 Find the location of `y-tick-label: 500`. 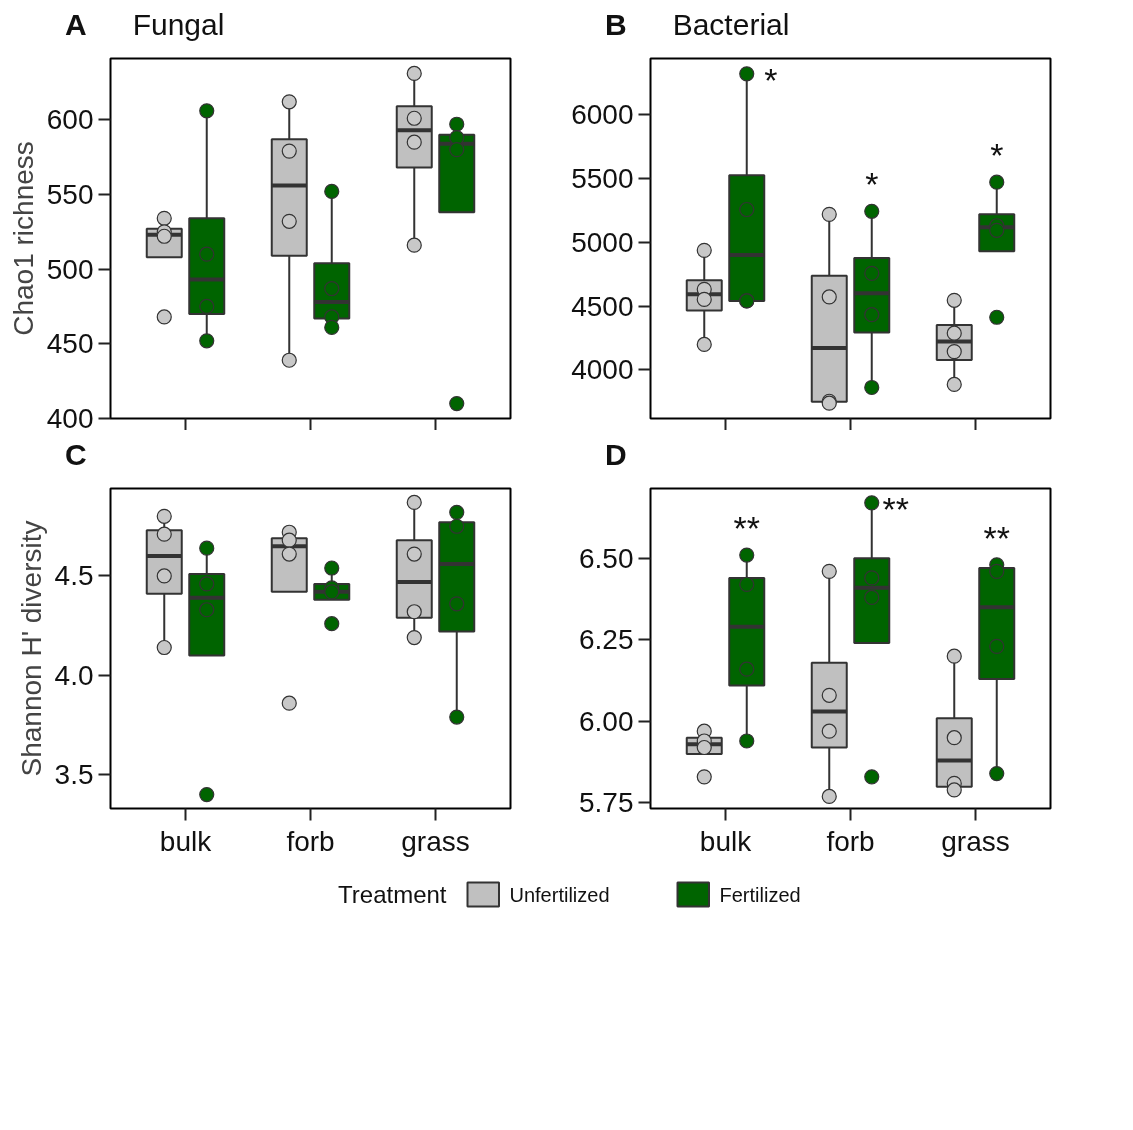

y-tick-label: 500 is located at coordinates (70, 269).